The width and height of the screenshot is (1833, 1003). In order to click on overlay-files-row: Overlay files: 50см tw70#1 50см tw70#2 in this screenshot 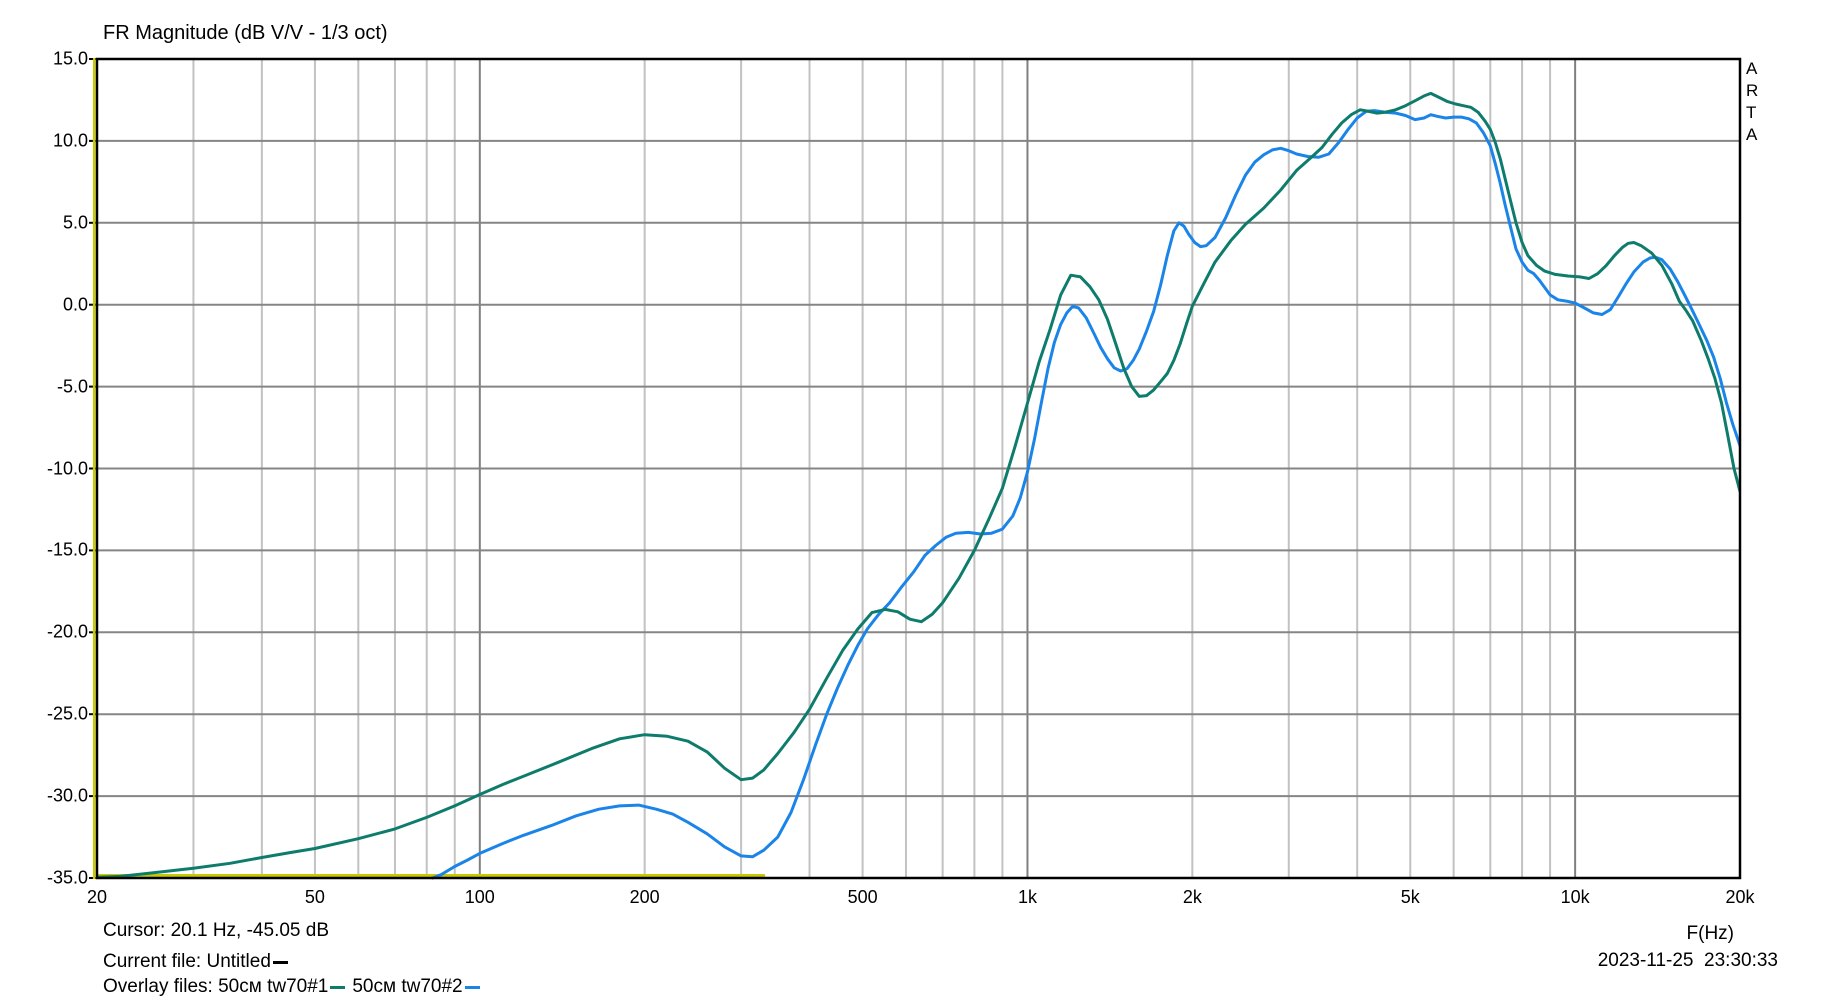, I will do `click(291, 987)`.